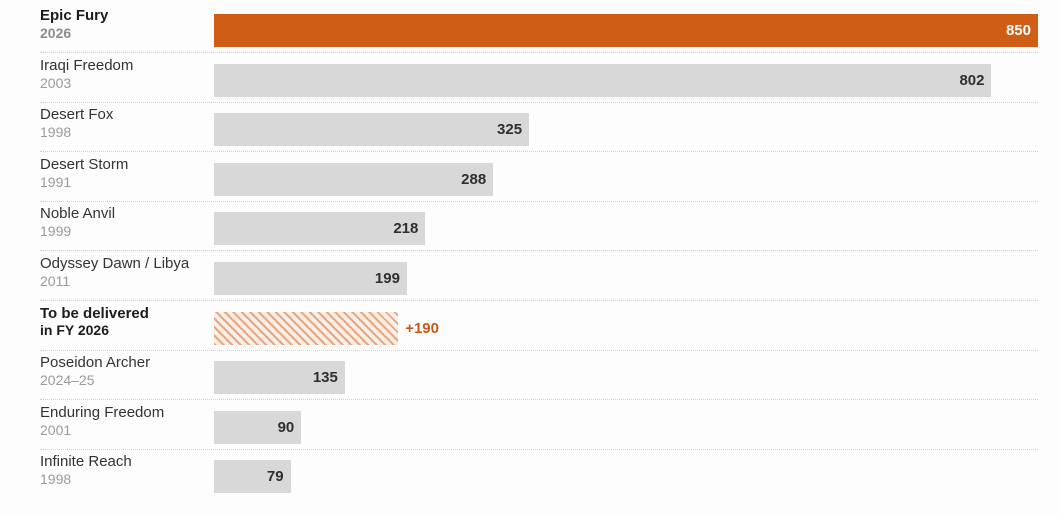 The width and height of the screenshot is (1059, 515). What do you see at coordinates (539, 425) in the screenshot?
I see `chart-row: Enduring Freedom 2001 90` at bounding box center [539, 425].